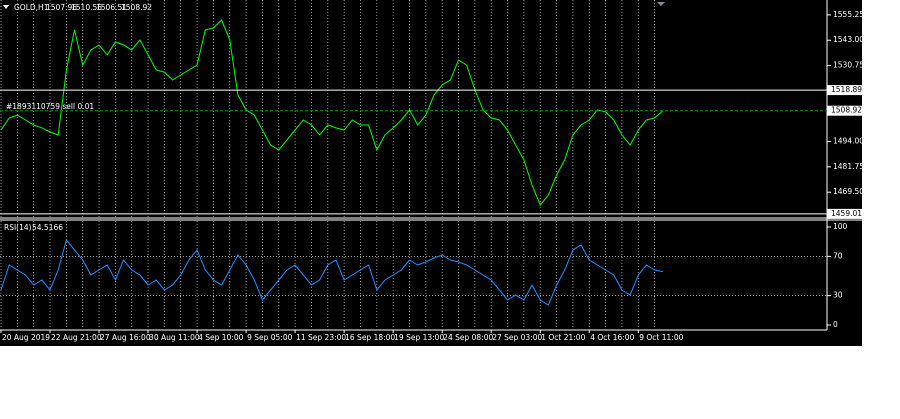 This screenshot has width=900, height=419. What do you see at coordinates (838, 255) in the screenshot?
I see `y-tick-label: 70` at bounding box center [838, 255].